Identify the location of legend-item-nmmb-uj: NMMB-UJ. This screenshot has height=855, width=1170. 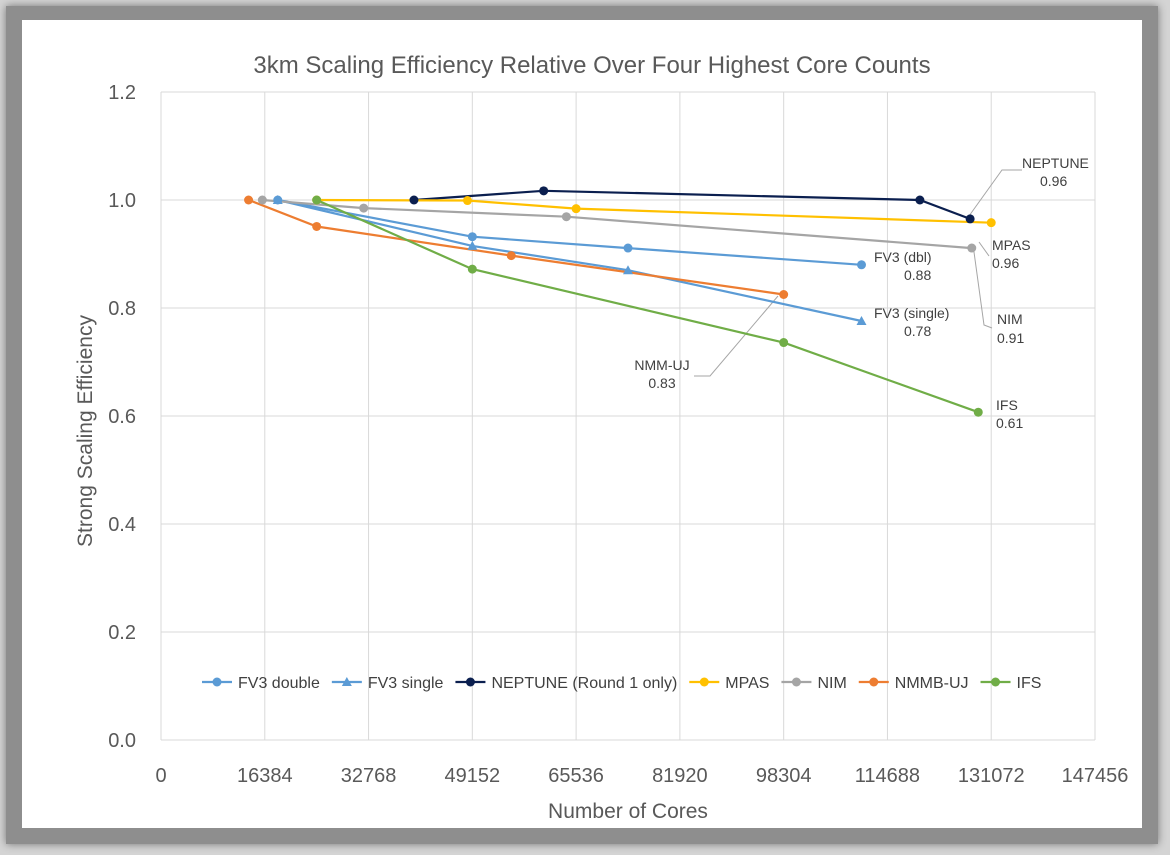
(913, 683).